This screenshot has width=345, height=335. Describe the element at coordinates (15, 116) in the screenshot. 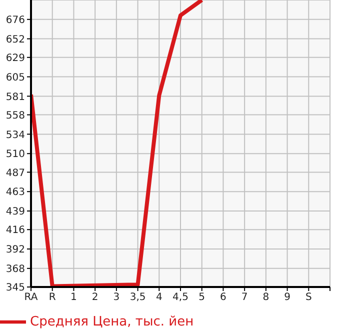

I see `y-tick-label: 558` at that location.